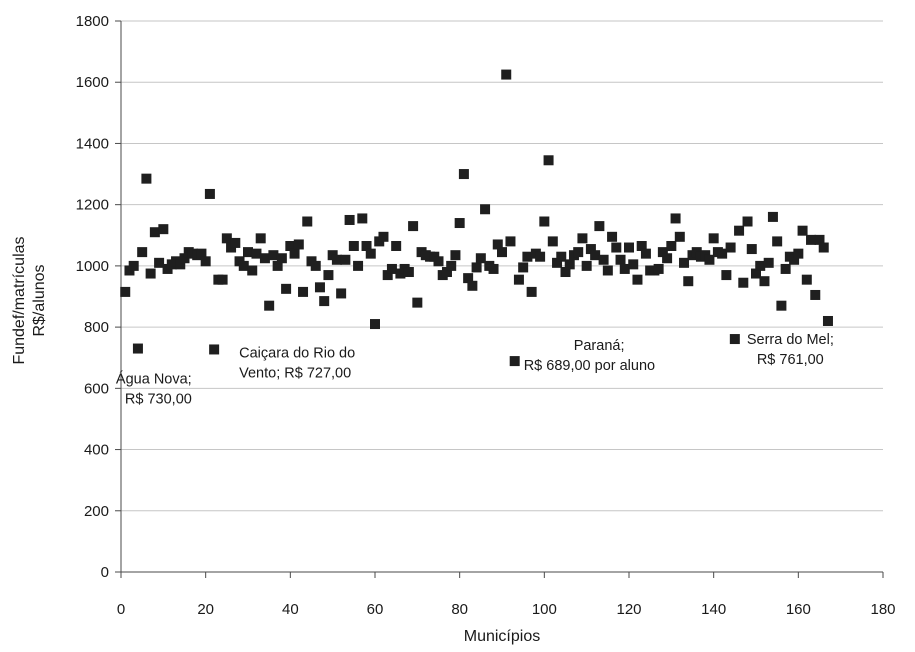 Image resolution: width=915 pixels, height=652 pixels. I want to click on y-tick-label: 1800, so click(92, 21).